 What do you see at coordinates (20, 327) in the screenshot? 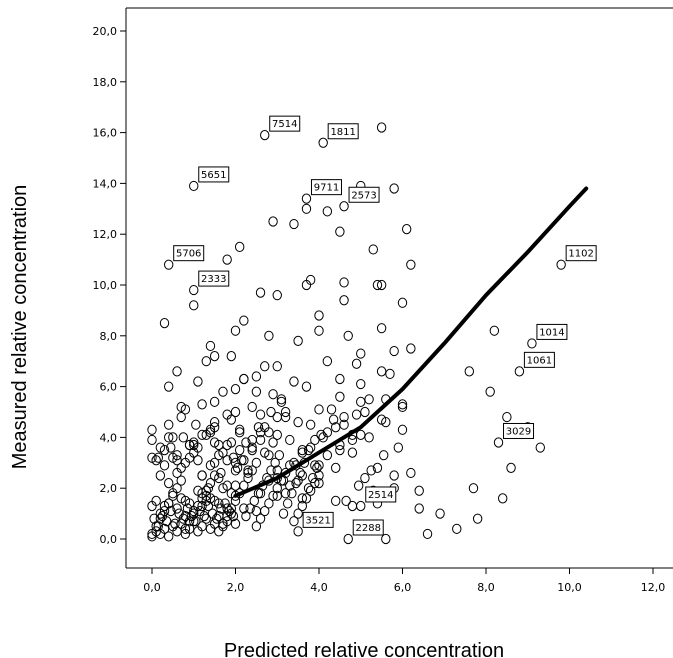
I see `y-axis-title: Measured relative concentration` at bounding box center [20, 327].